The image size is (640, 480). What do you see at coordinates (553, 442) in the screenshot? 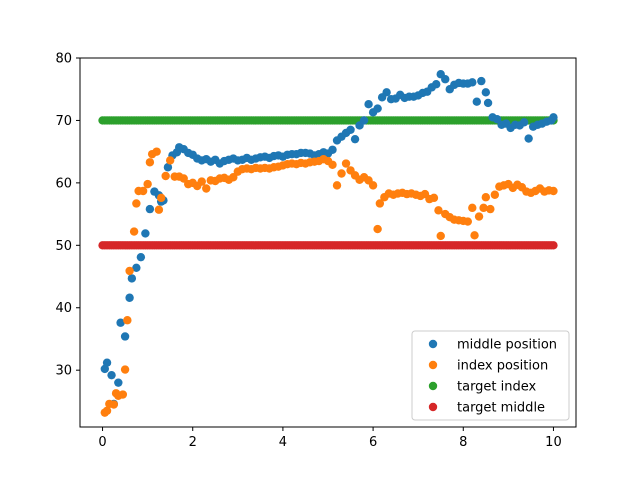
I see `x-tick-label: 10` at bounding box center [553, 442].